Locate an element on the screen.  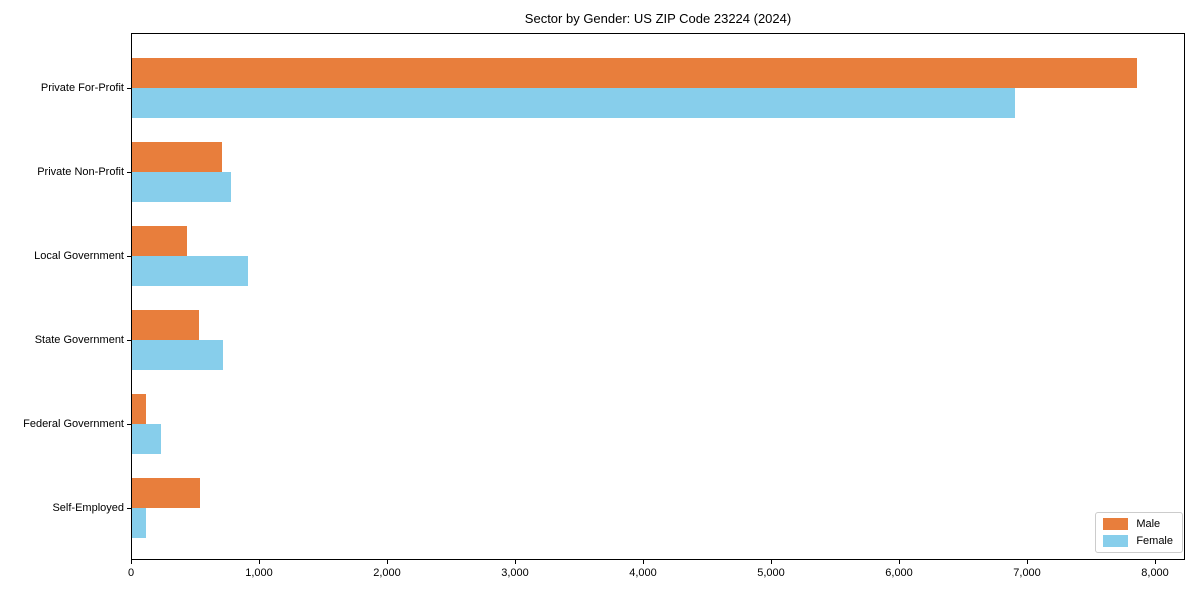
y-tick-label: Federal Government is located at coordinates (73, 424).